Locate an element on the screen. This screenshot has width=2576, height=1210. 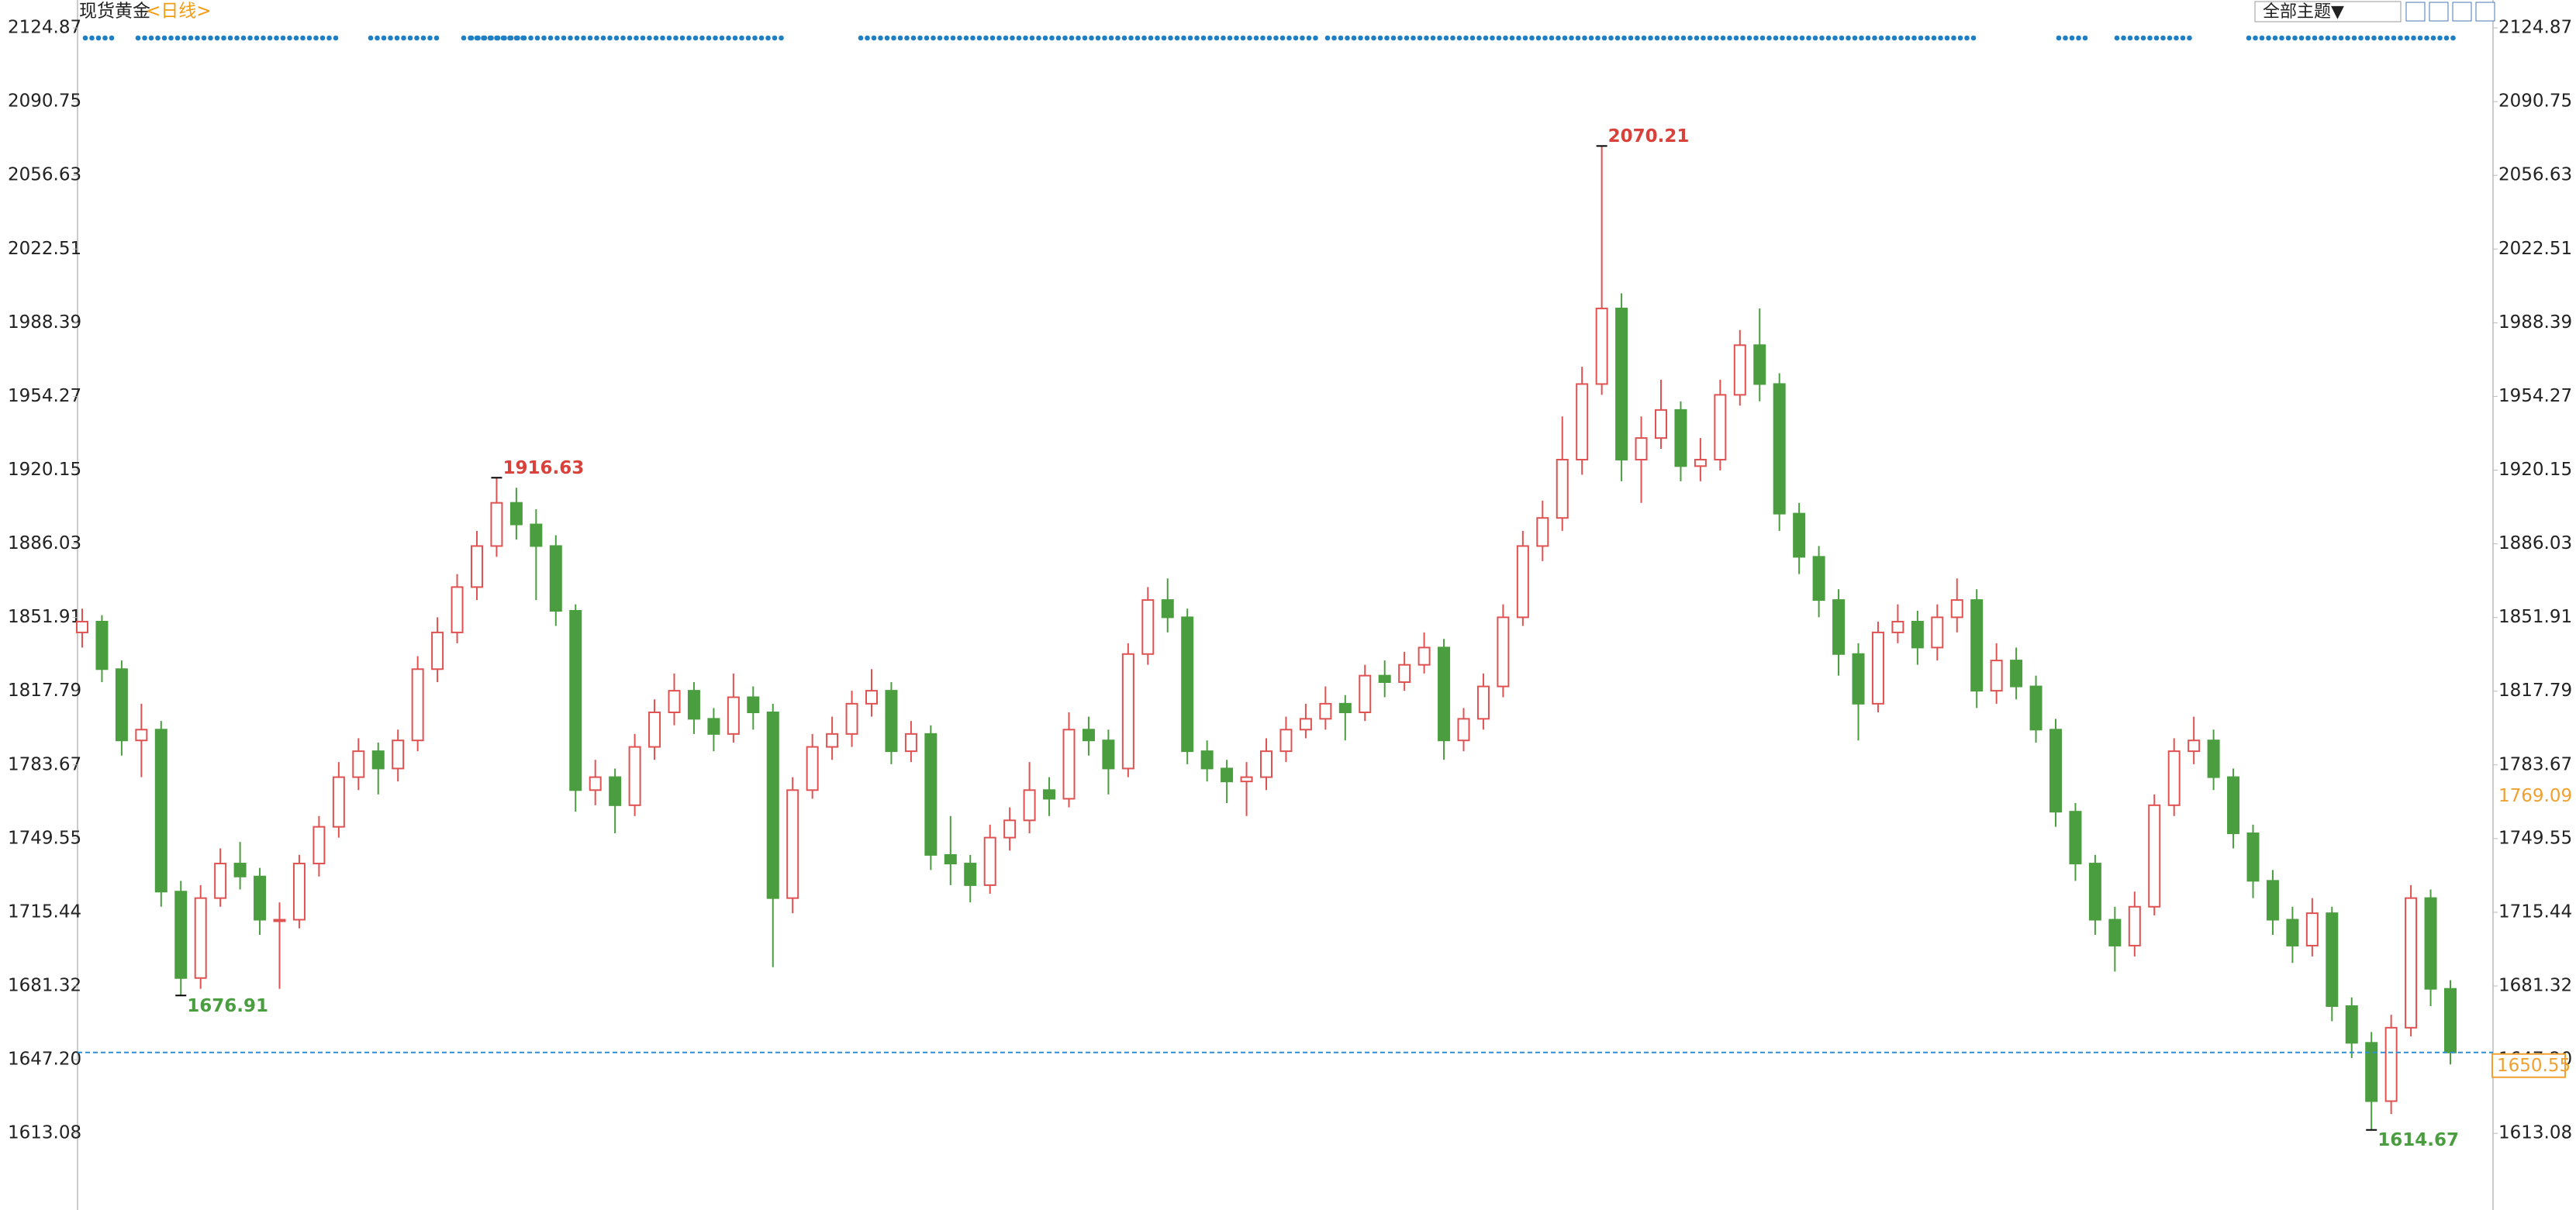
theme-button-label: 全部主题▼ is located at coordinates (2303, 12).